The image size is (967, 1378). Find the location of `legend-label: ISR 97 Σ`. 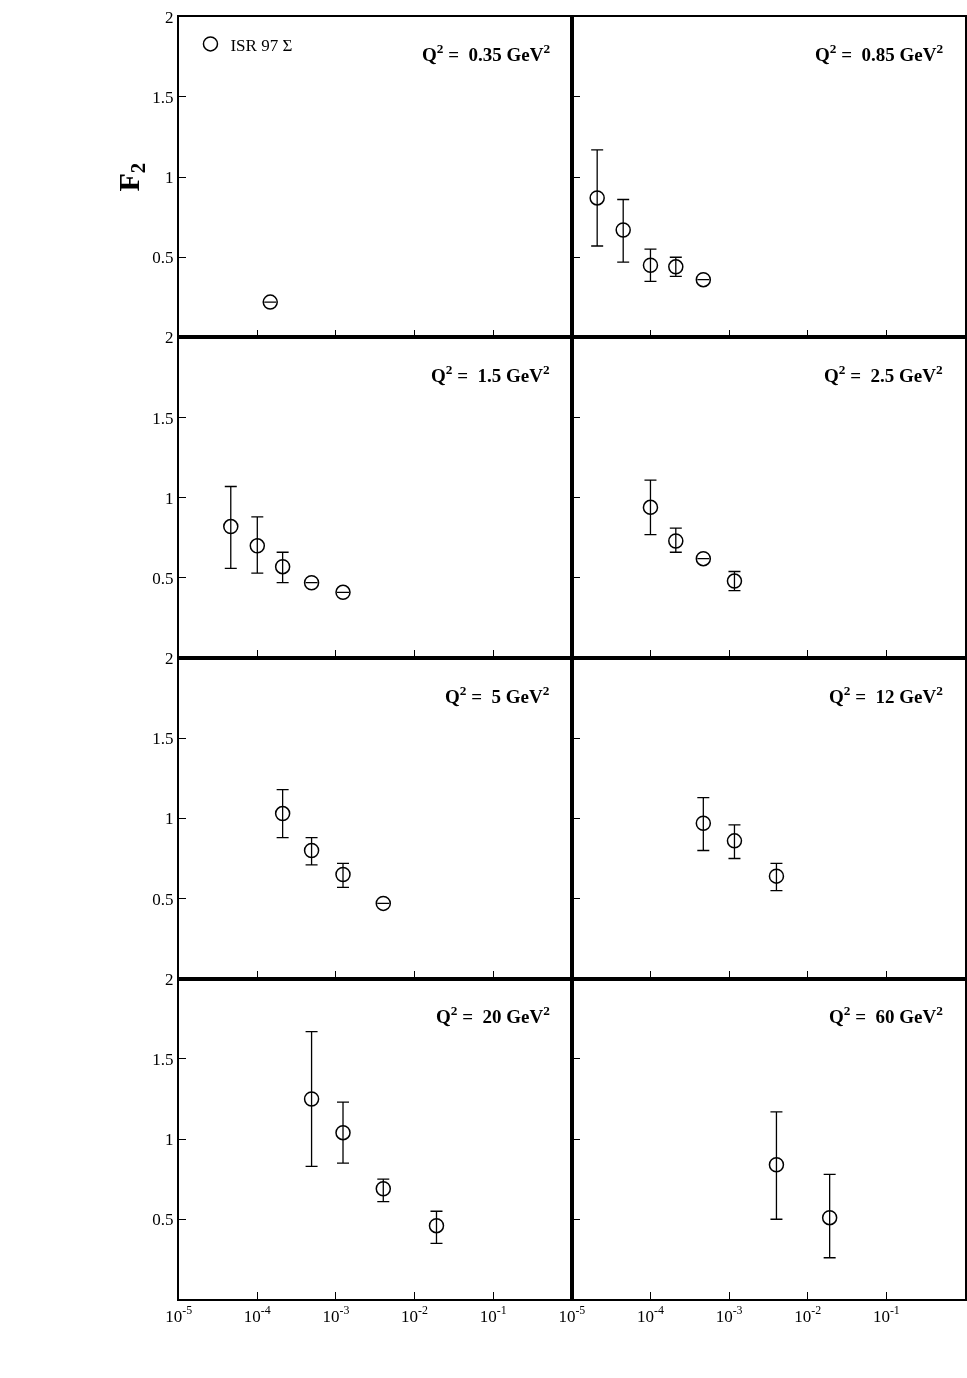

legend-label: ISR 97 Σ is located at coordinates (261, 45).